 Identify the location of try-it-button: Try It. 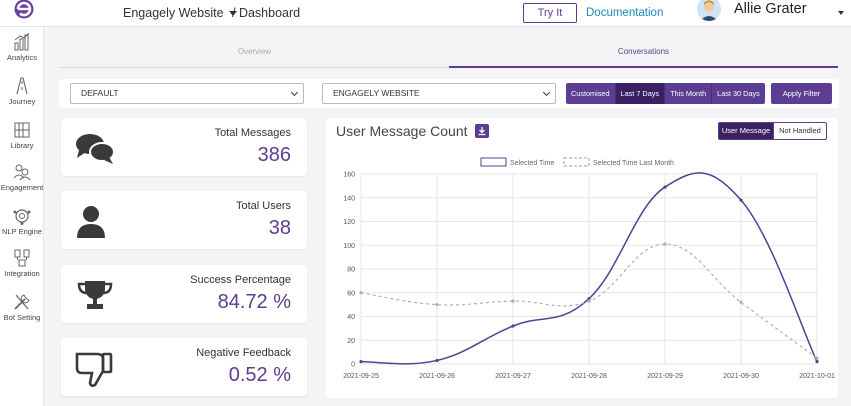
(550, 13).